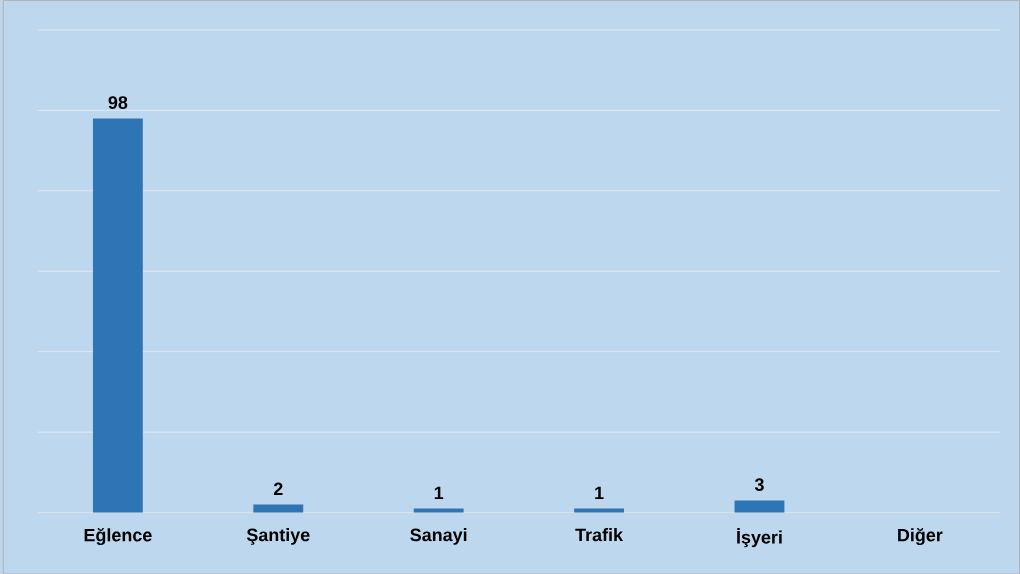  What do you see at coordinates (759, 484) in the screenshot?
I see `data-label: 3` at bounding box center [759, 484].